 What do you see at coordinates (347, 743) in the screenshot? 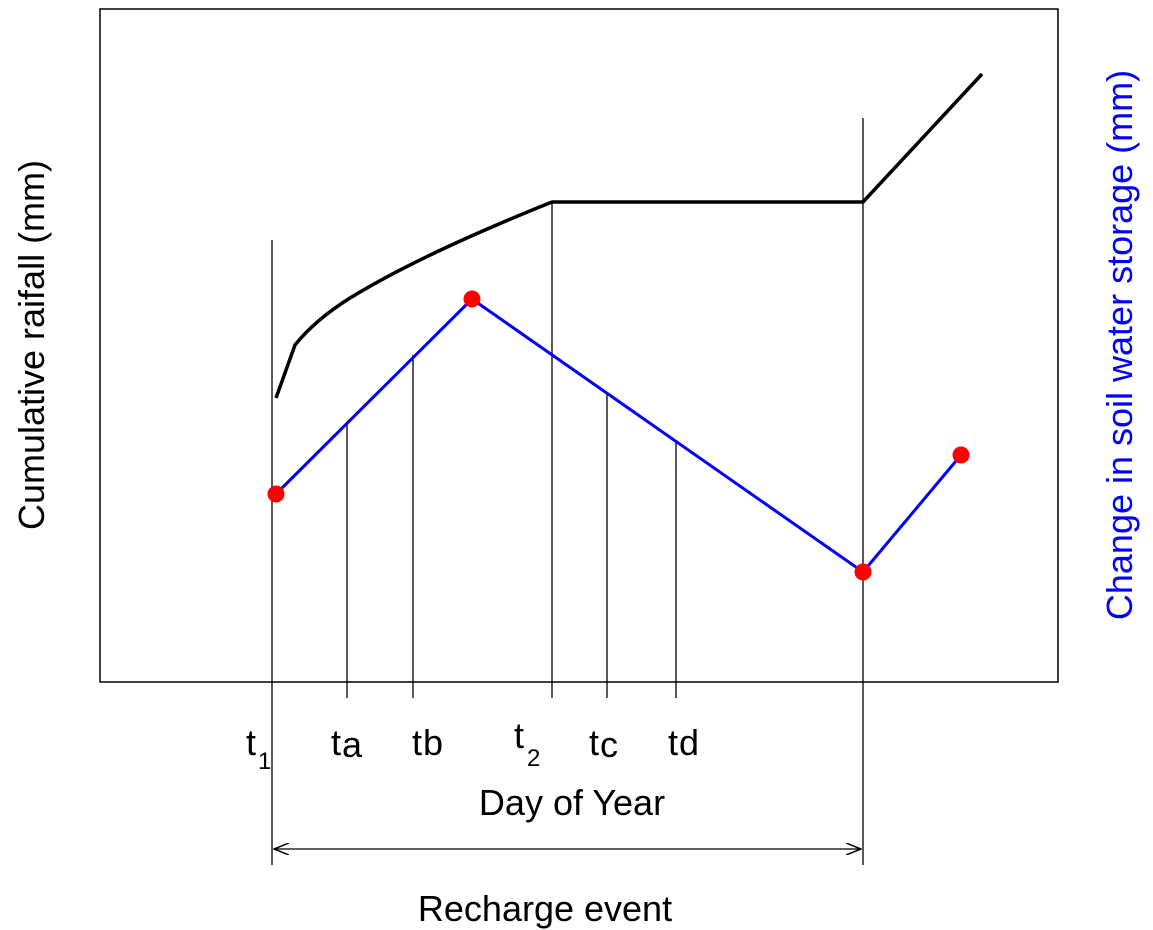
I see `ta-label: ta` at bounding box center [347, 743].